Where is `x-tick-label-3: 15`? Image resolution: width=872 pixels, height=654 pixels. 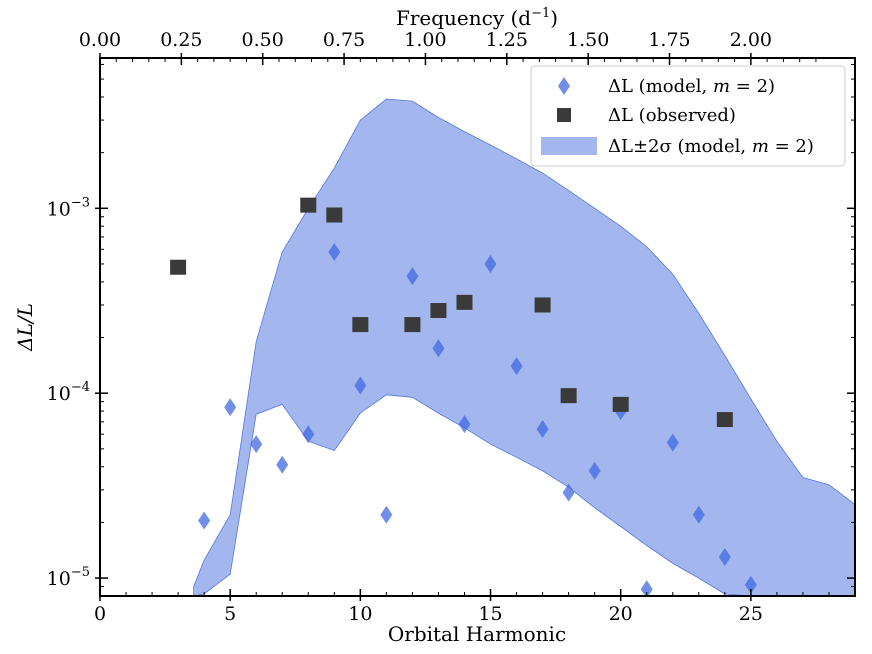
x-tick-label-3: 15 is located at coordinates (490, 614).